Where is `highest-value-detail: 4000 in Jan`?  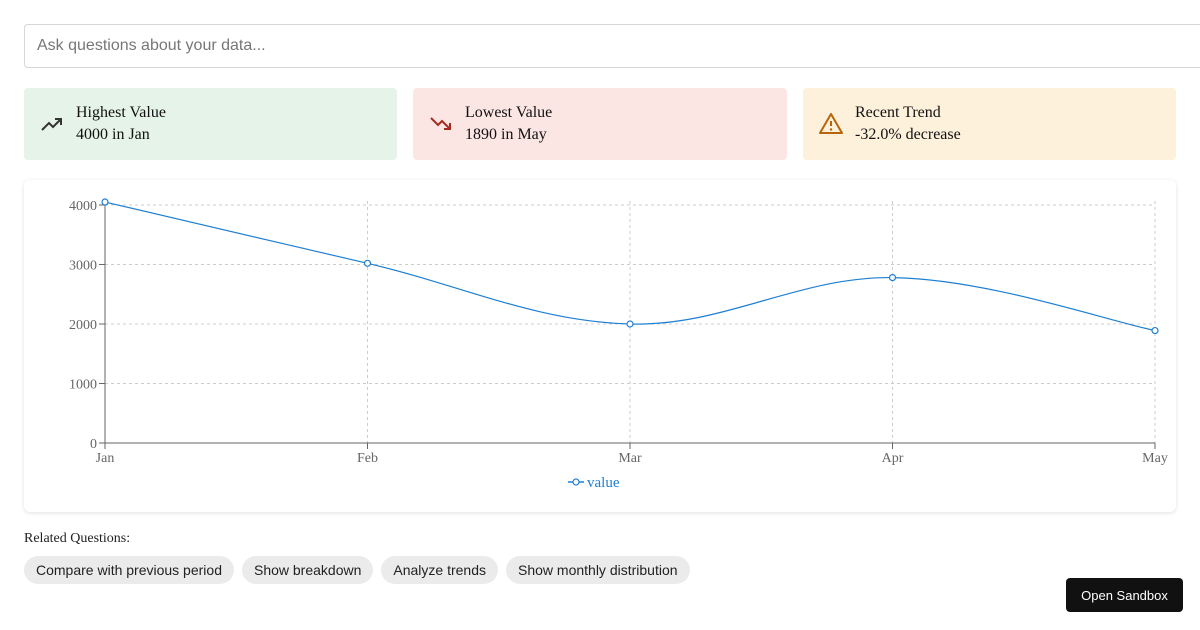 highest-value-detail: 4000 in Jan is located at coordinates (113, 134).